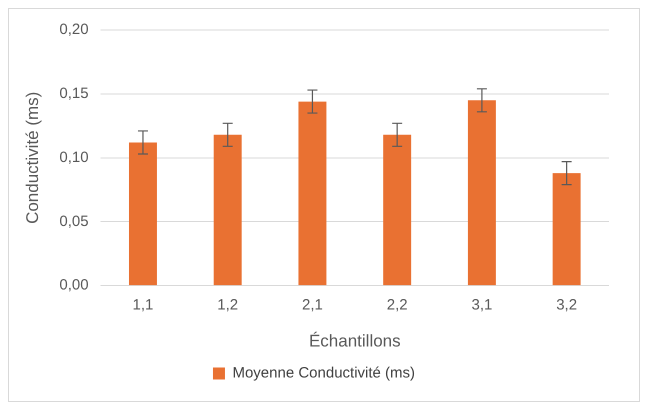  I want to click on x-tick-label: 3,1, so click(481, 305).